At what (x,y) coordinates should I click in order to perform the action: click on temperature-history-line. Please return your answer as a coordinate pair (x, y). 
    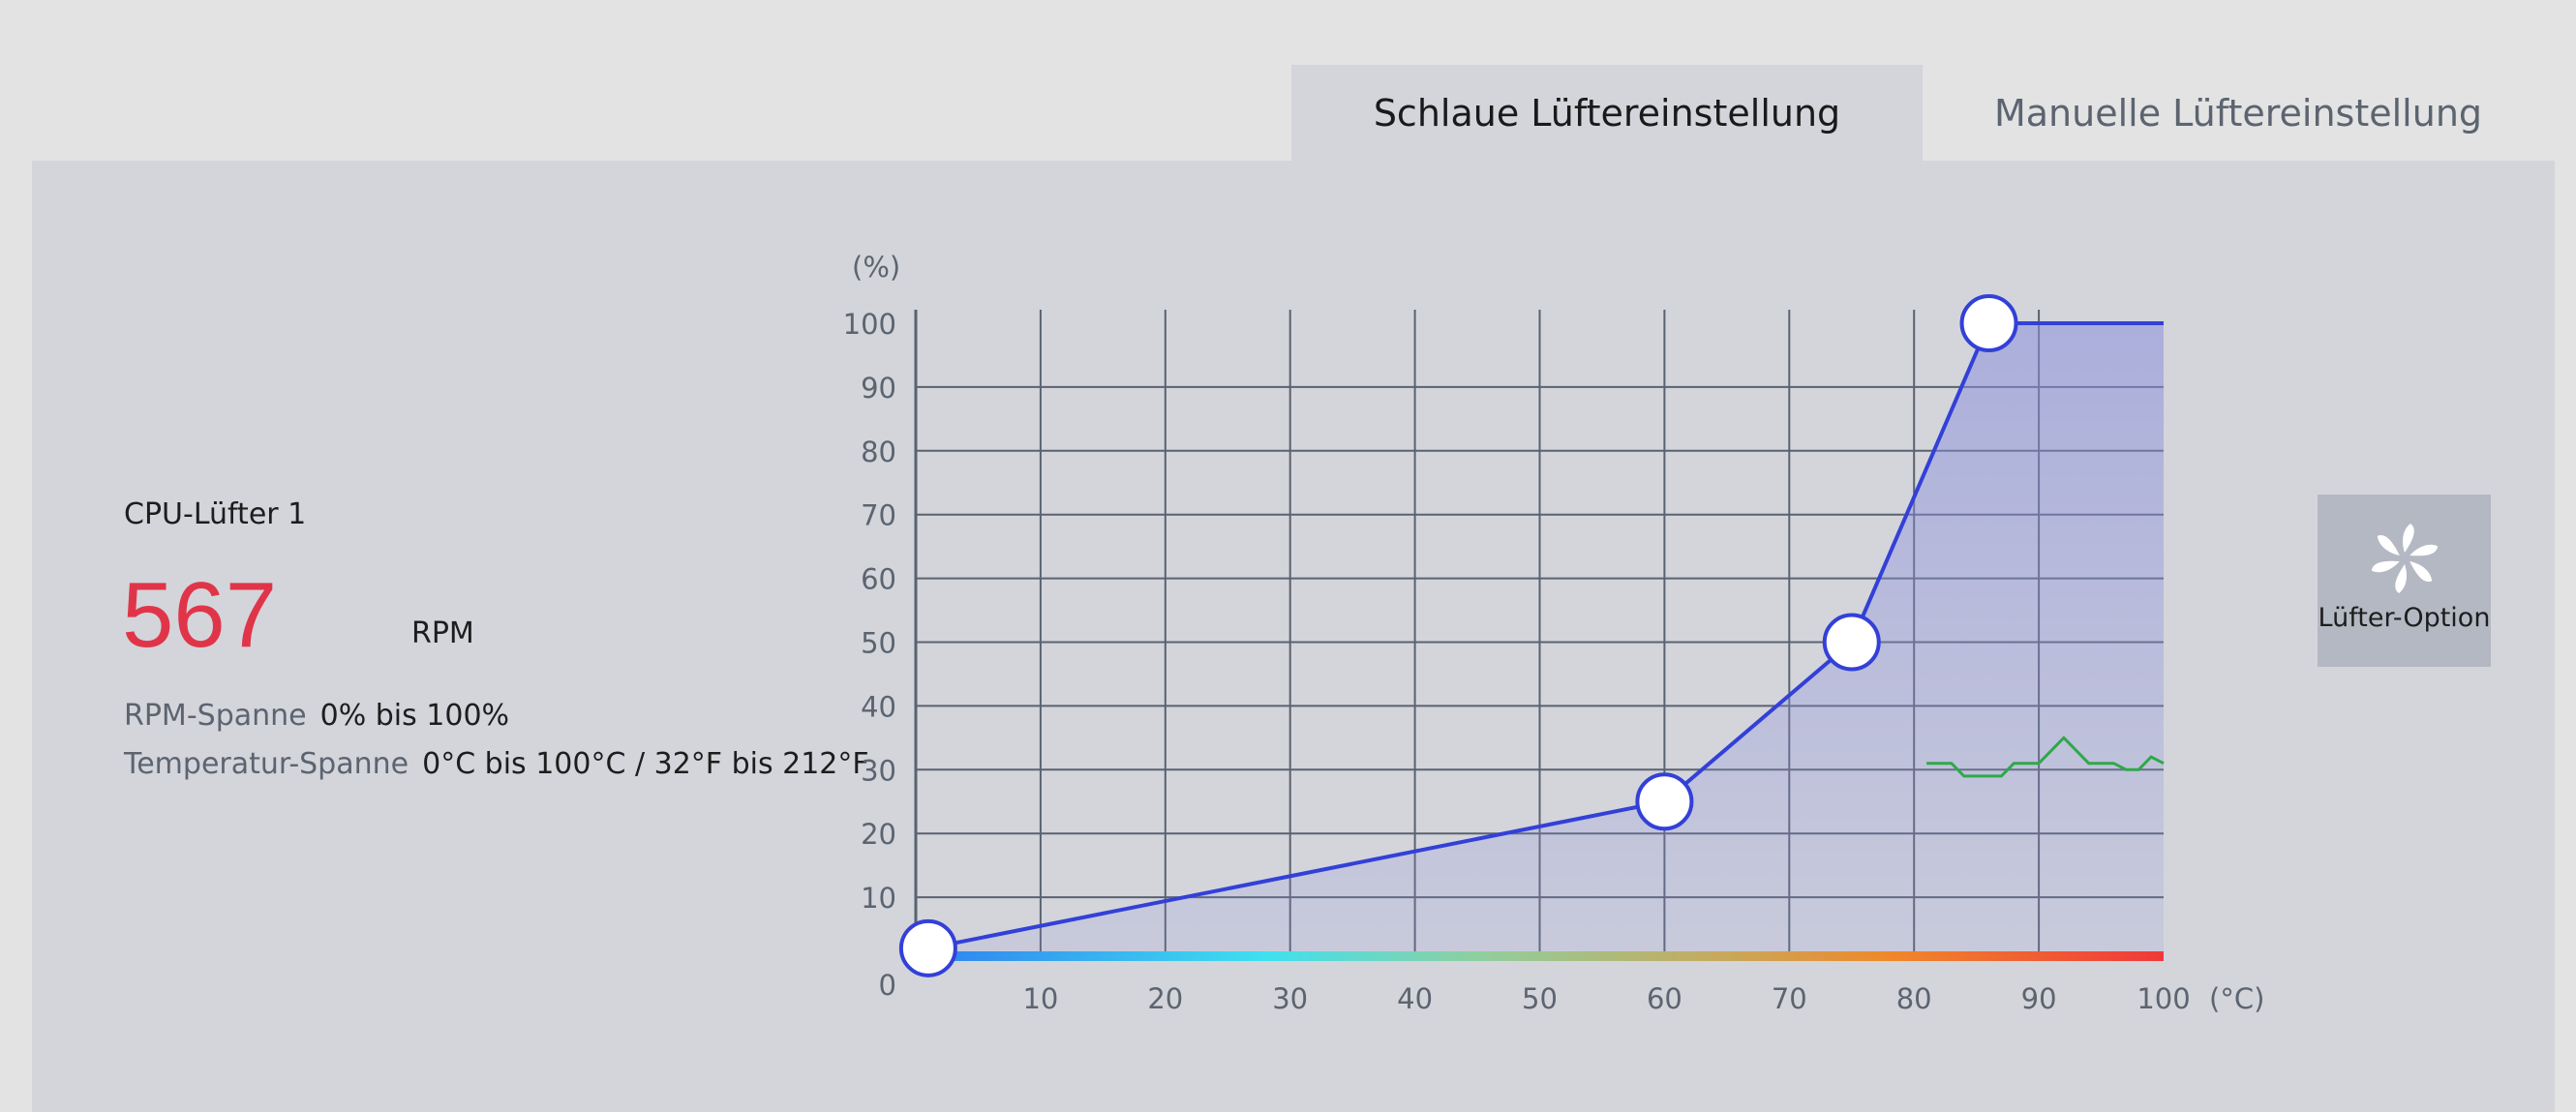
    Looking at the image, I should click on (2046, 757).